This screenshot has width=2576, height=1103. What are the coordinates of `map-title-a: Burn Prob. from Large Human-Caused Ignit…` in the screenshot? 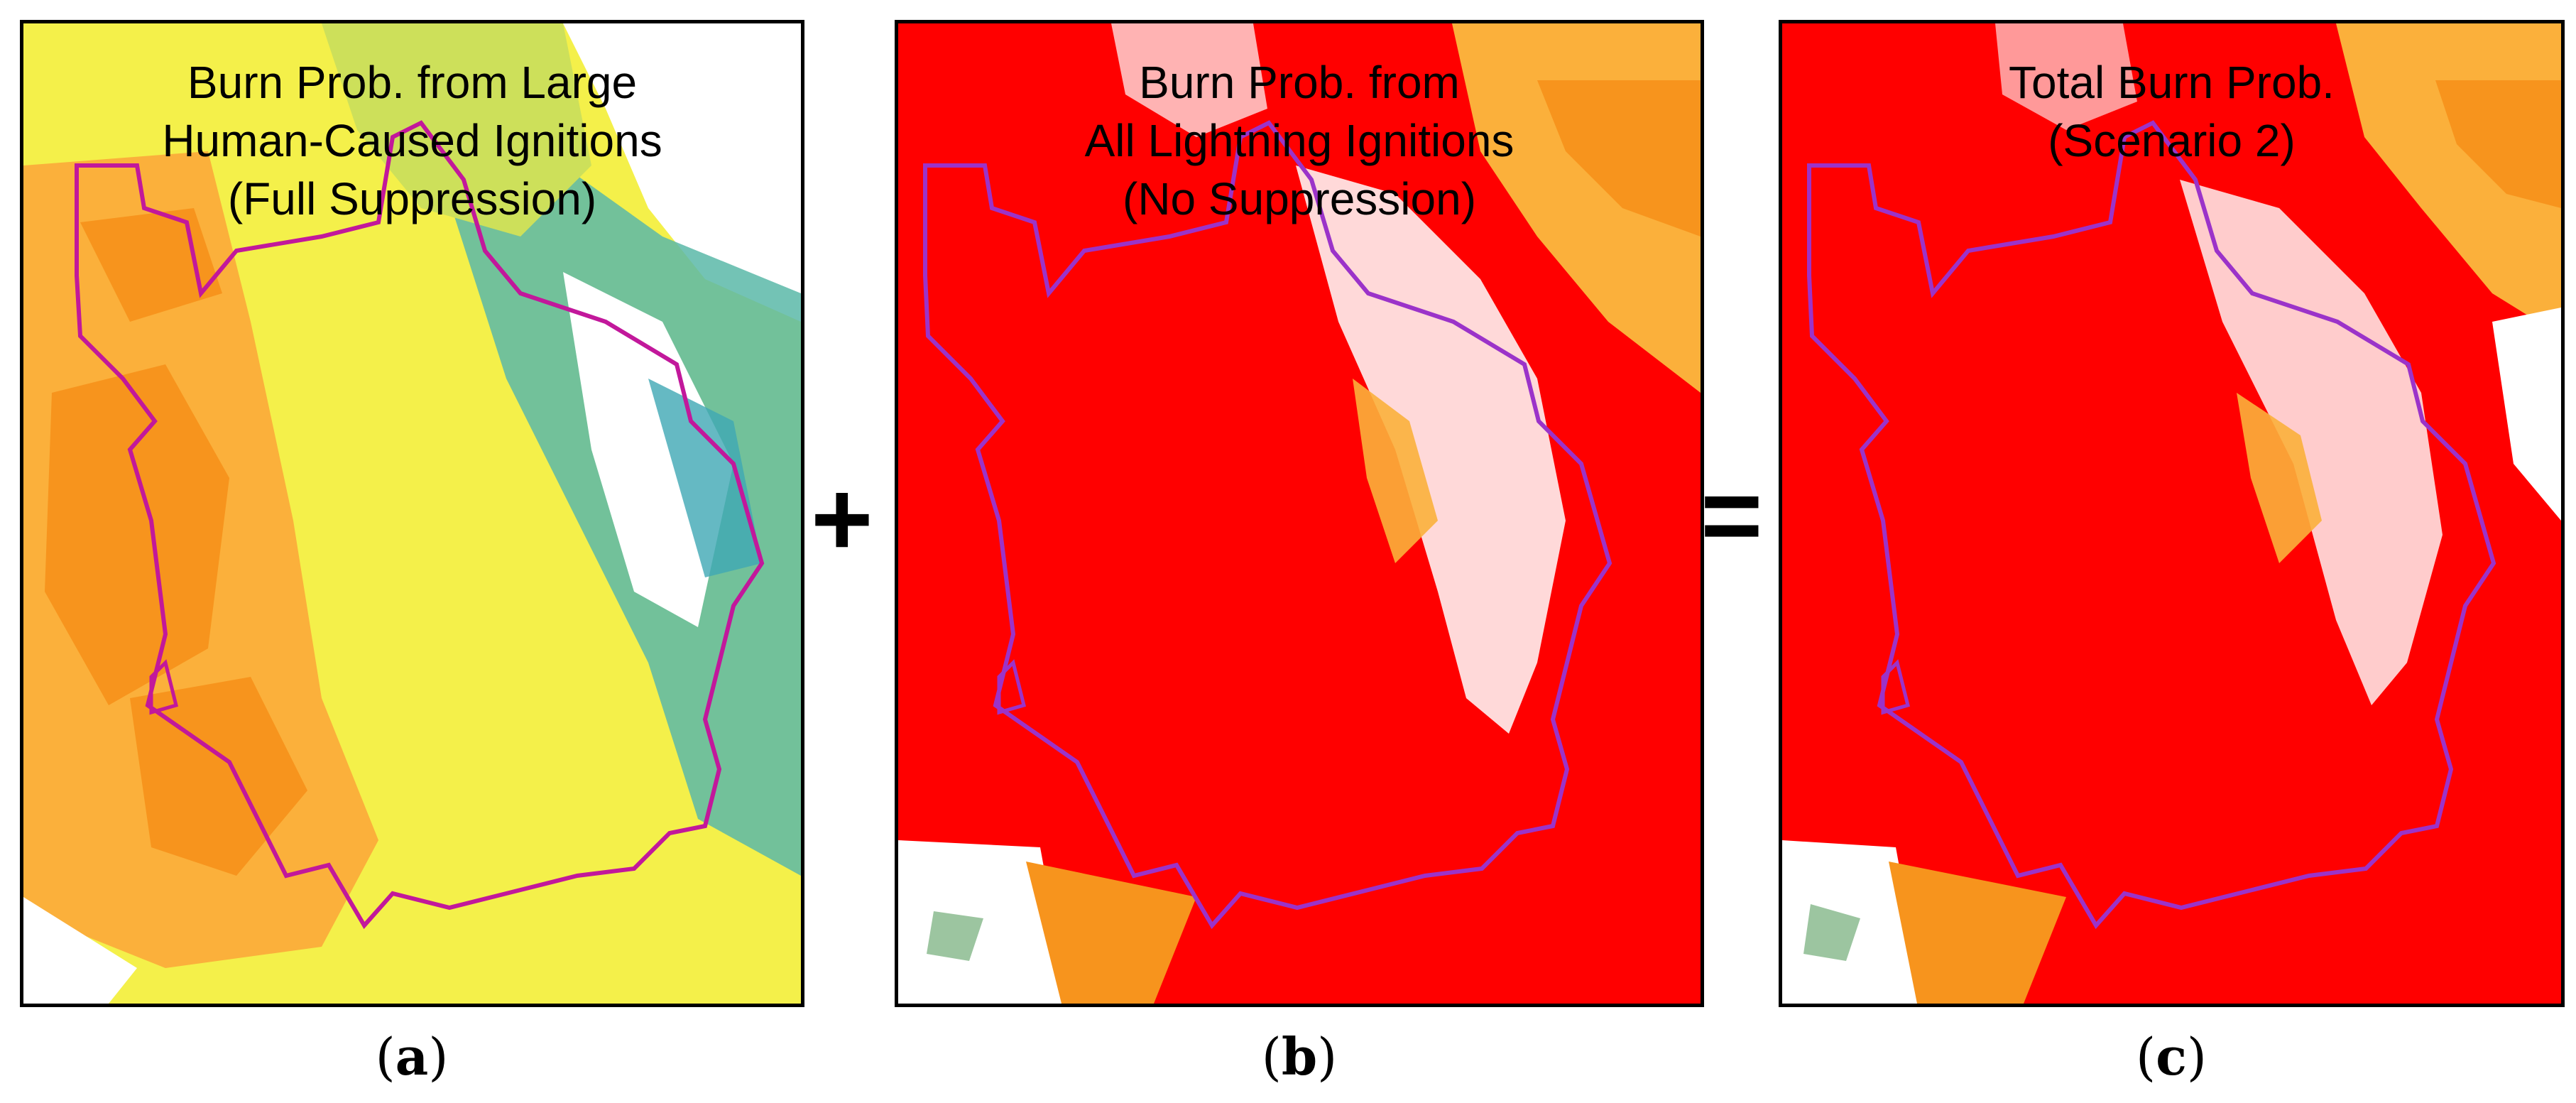 It's located at (412, 140).